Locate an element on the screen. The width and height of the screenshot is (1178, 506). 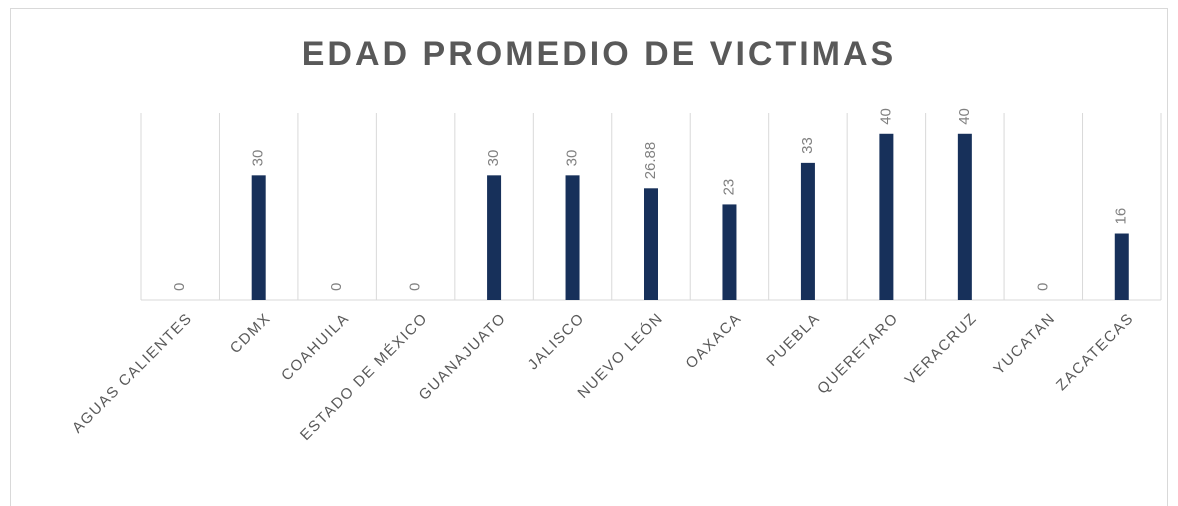
value-label: 23 is located at coordinates (728, 187).